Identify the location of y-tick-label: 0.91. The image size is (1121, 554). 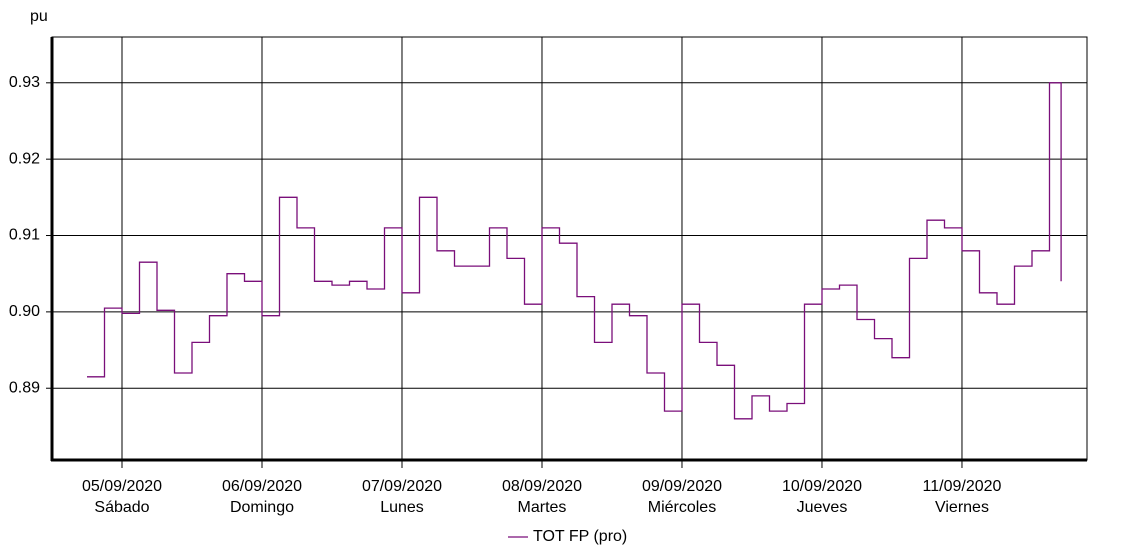
(24, 235).